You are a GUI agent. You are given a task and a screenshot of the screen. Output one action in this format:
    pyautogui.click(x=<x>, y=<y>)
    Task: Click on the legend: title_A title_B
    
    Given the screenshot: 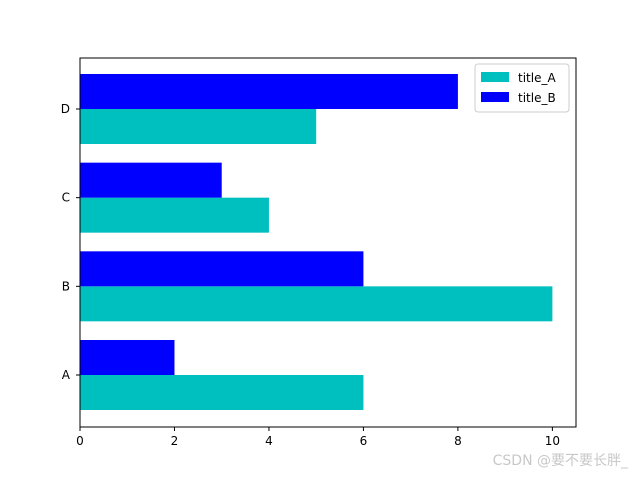 What is the action you would take?
    pyautogui.click(x=522, y=88)
    